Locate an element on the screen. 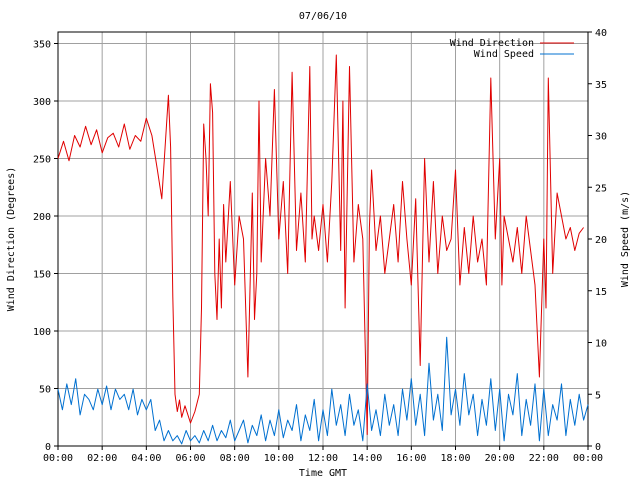 This screenshot has height=480, width=640. y-left-tick-label: 250 is located at coordinates (42, 160).